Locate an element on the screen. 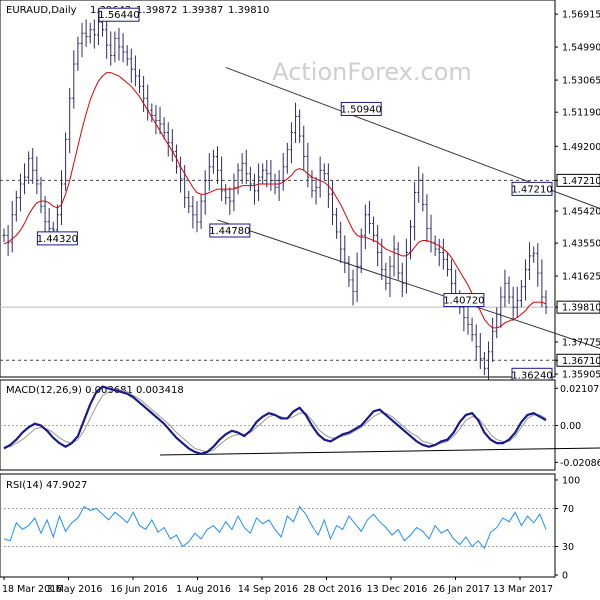  price-annotation: 1.40720 is located at coordinates (464, 300).